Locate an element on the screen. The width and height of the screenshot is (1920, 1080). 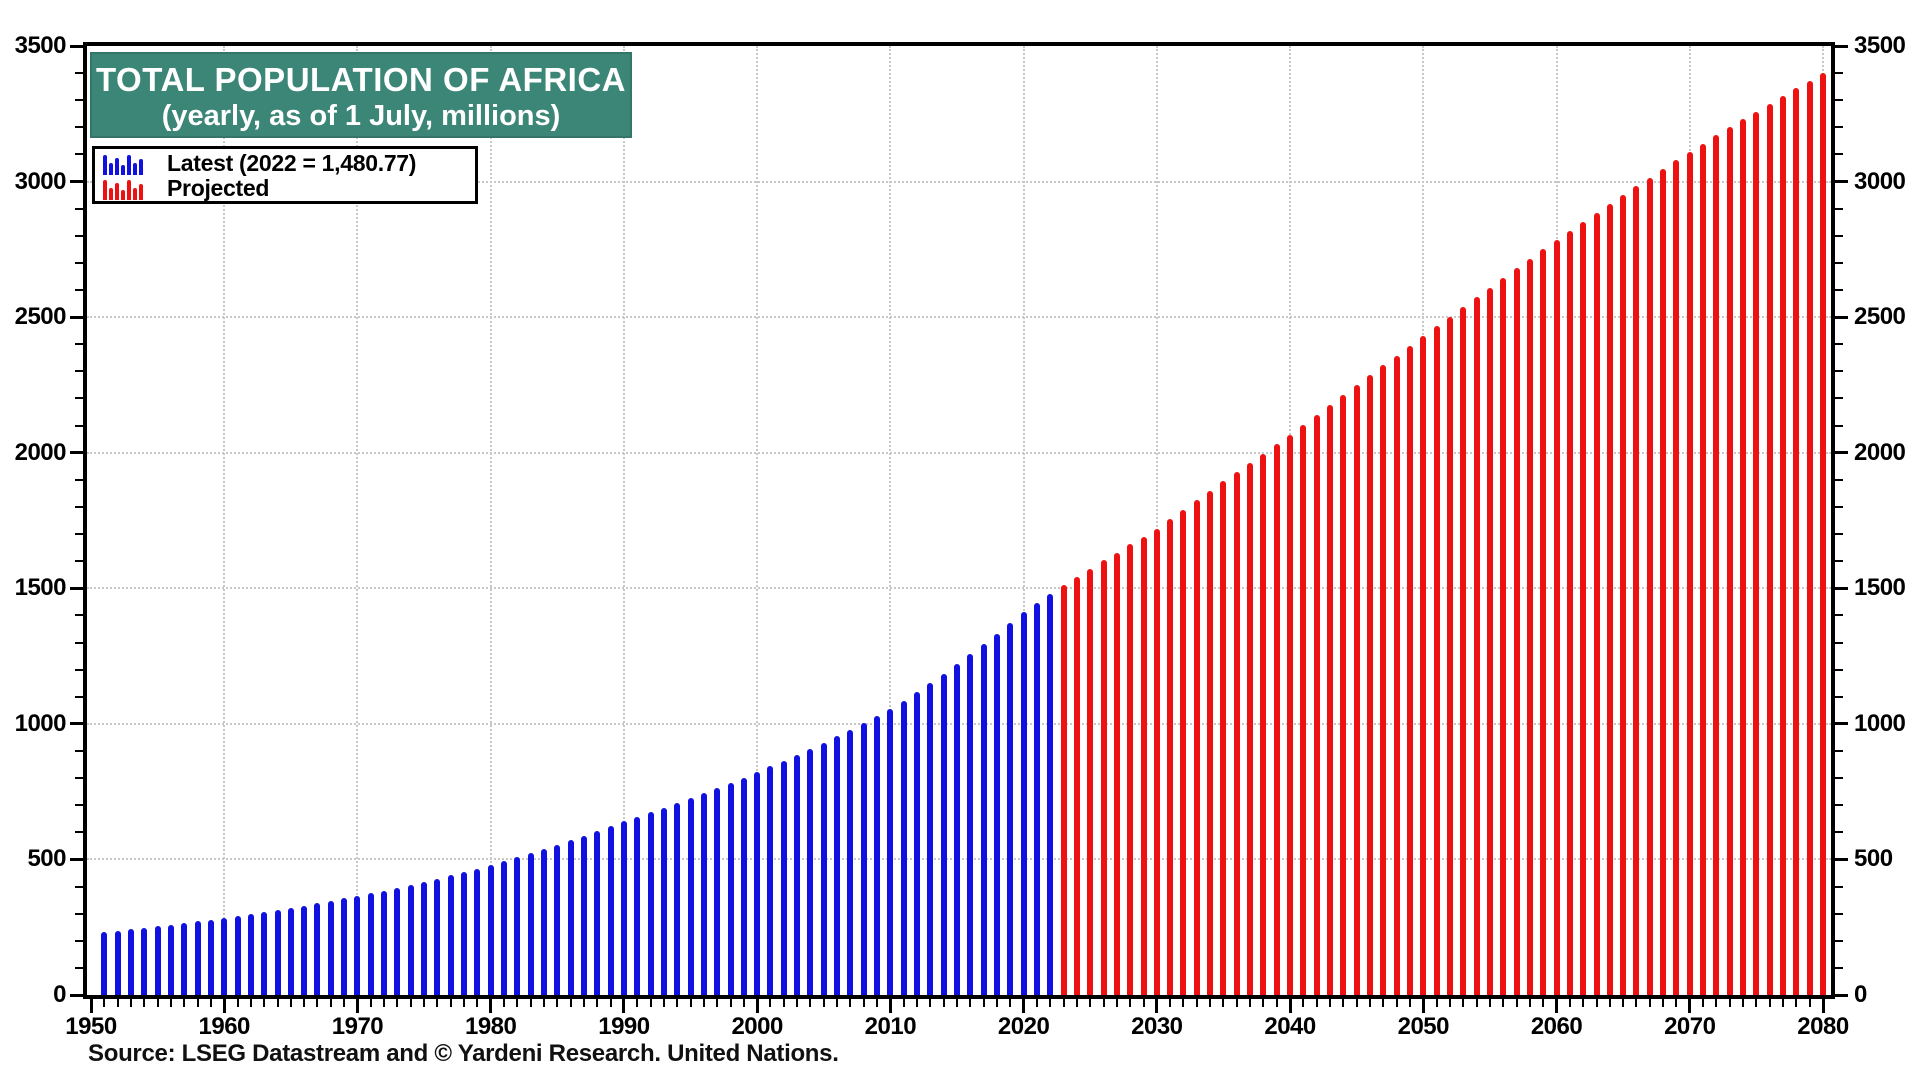
bar-1976 is located at coordinates (437, 936).